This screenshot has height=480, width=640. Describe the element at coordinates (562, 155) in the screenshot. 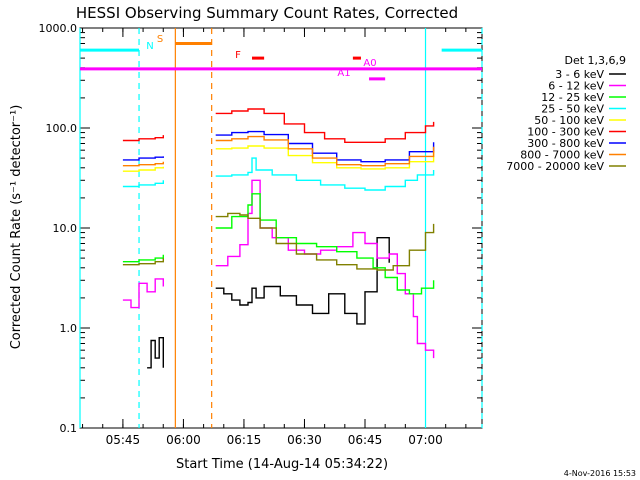

I see `legend-entry-label: 800 - 7000 keV` at that location.